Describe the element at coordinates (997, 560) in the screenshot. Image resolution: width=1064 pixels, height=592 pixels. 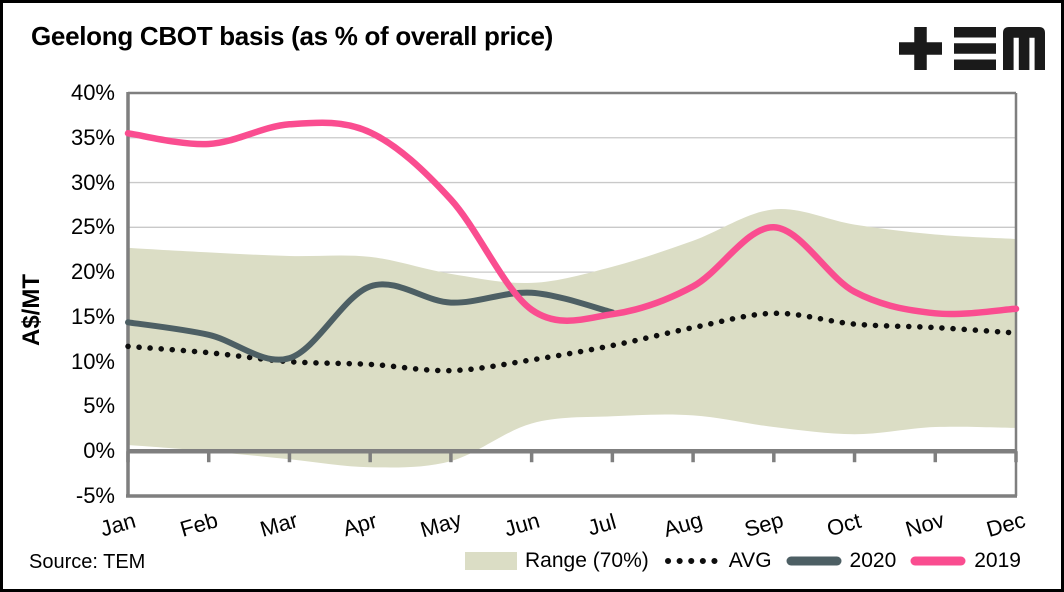
I see `legend-item-label: 2019` at that location.